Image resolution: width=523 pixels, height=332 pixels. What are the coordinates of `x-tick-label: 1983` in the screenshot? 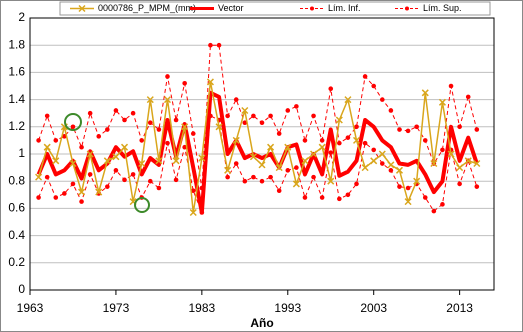 It's located at (202, 308).